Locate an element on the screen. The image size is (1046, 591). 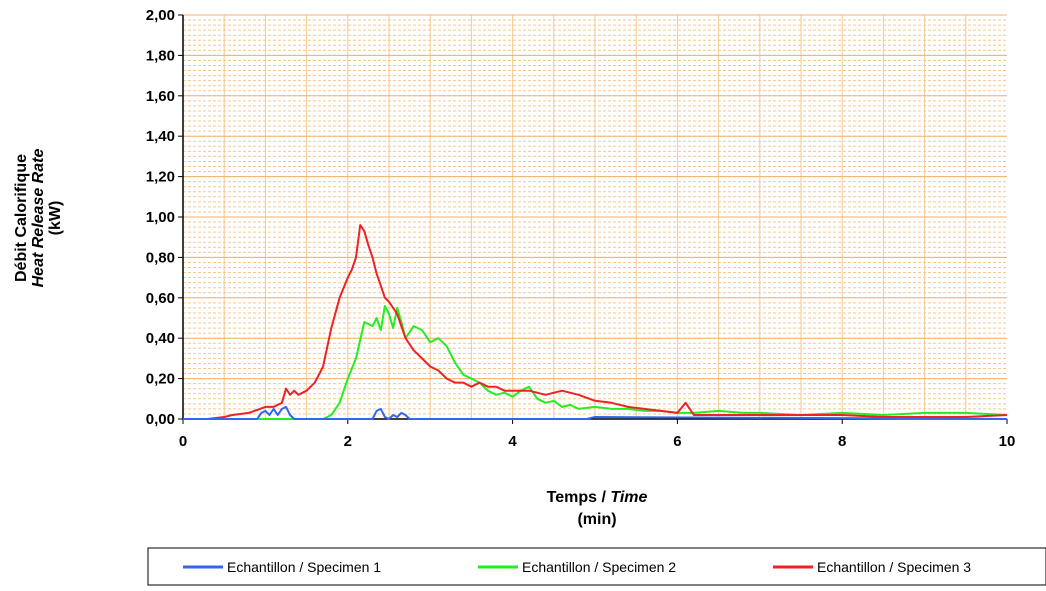
legend-box is located at coordinates (596, 566).